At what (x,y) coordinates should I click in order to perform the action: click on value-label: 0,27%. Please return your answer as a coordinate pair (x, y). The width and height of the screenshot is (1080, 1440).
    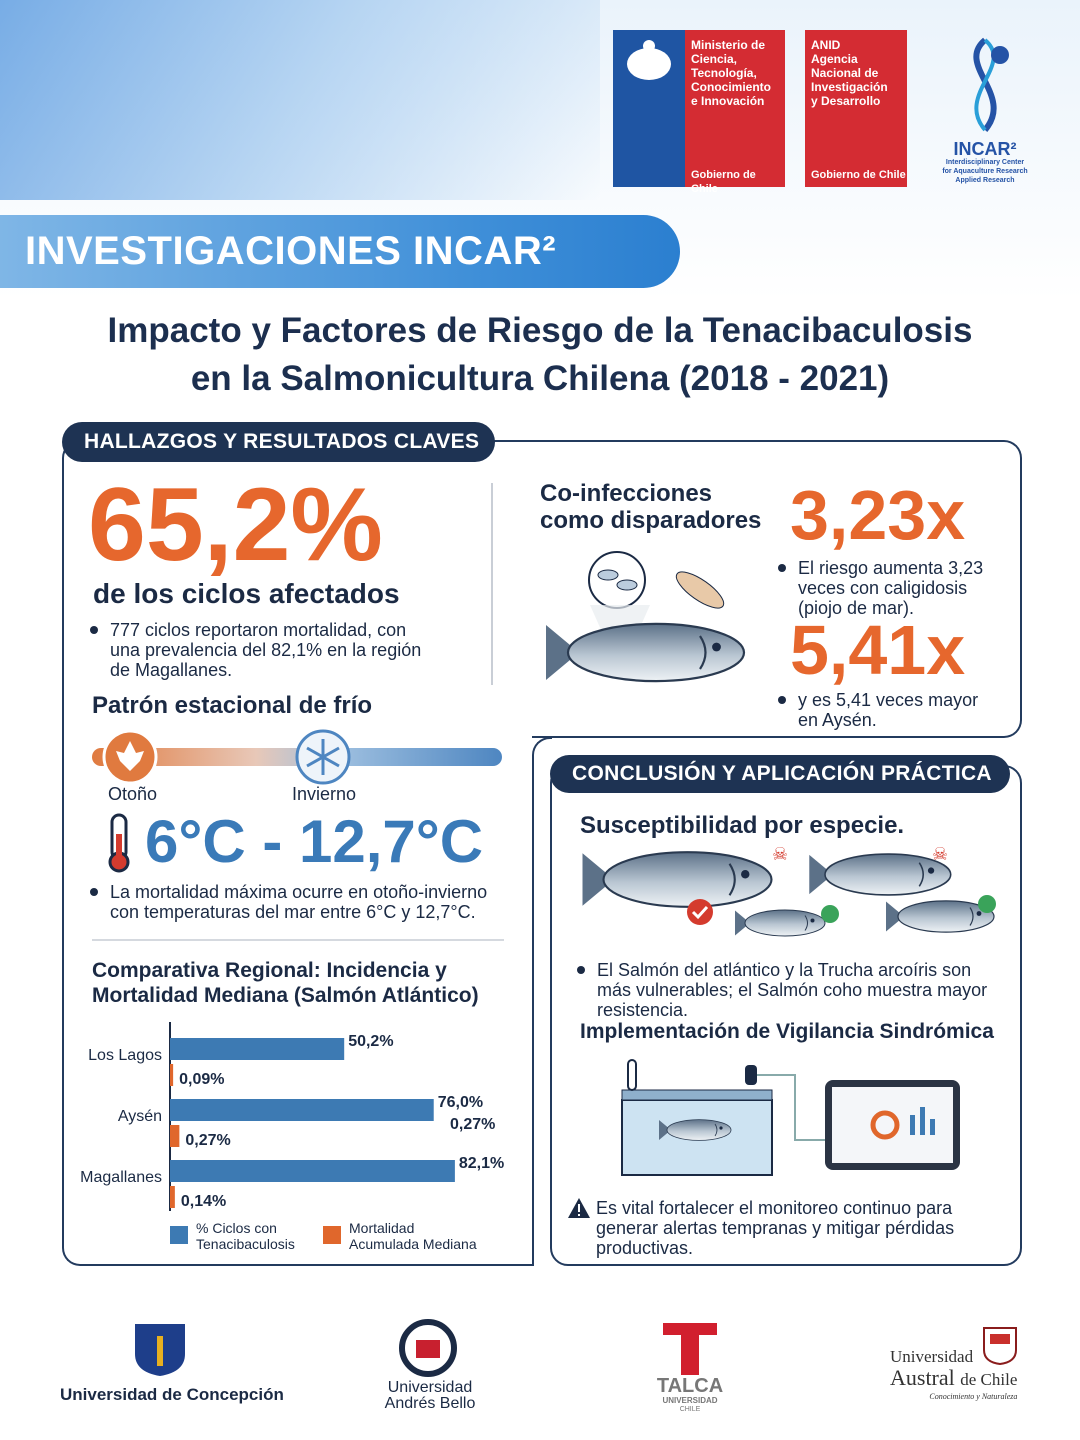
    Looking at the image, I should click on (207, 1140).